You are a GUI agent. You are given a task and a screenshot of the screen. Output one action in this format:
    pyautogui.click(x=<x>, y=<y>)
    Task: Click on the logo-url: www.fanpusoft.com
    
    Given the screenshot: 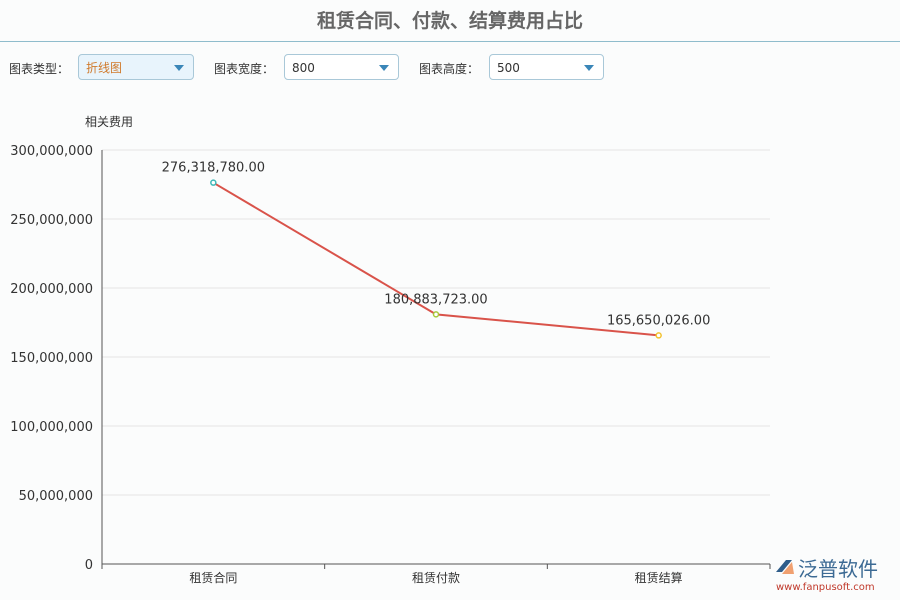 What is the action you would take?
    pyautogui.click(x=825, y=587)
    